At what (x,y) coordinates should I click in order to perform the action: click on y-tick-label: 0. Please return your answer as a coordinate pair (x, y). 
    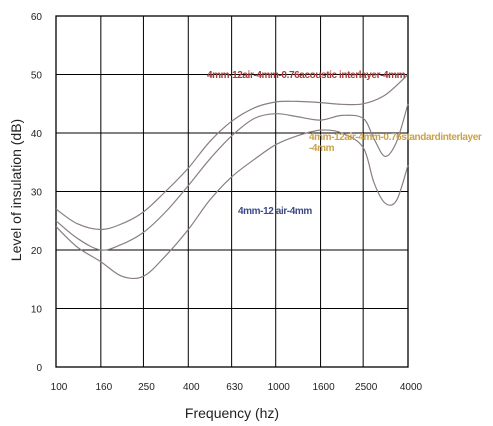
    Looking at the image, I should click on (39, 368).